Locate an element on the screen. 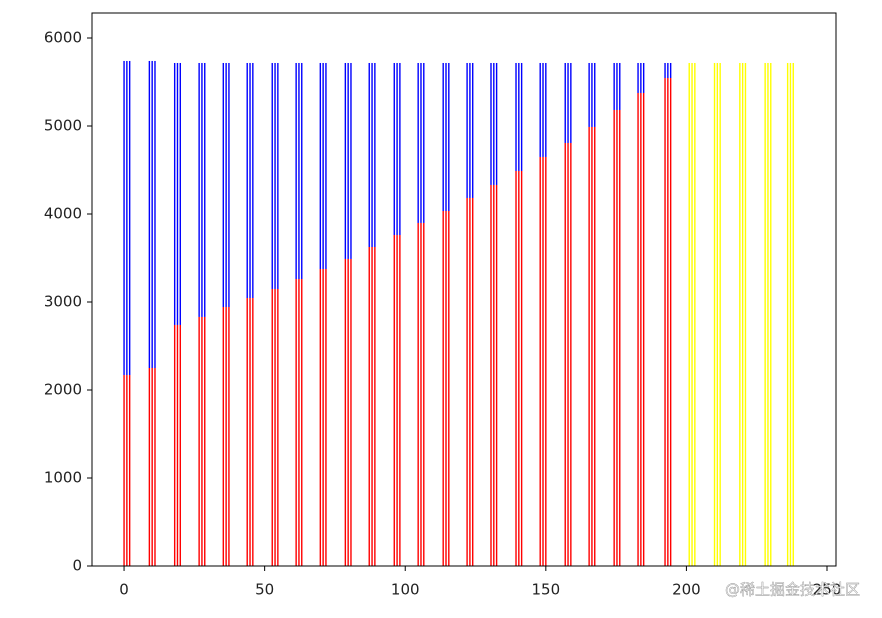 The image size is (882, 618). y-tick-label: 0 is located at coordinates (77, 566).